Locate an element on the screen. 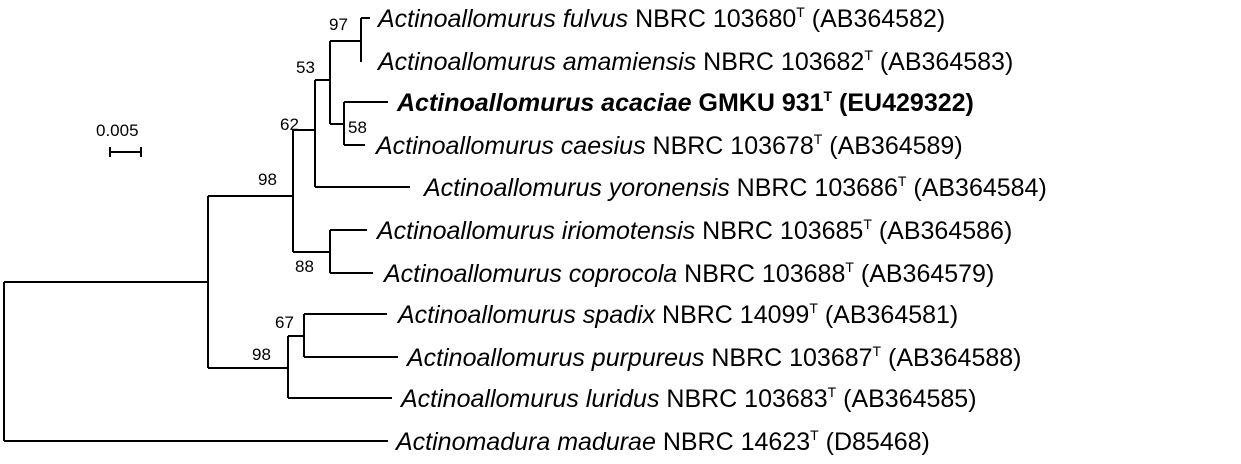  taxon-species: Actinoallomurus acaciae is located at coordinates (544, 103).